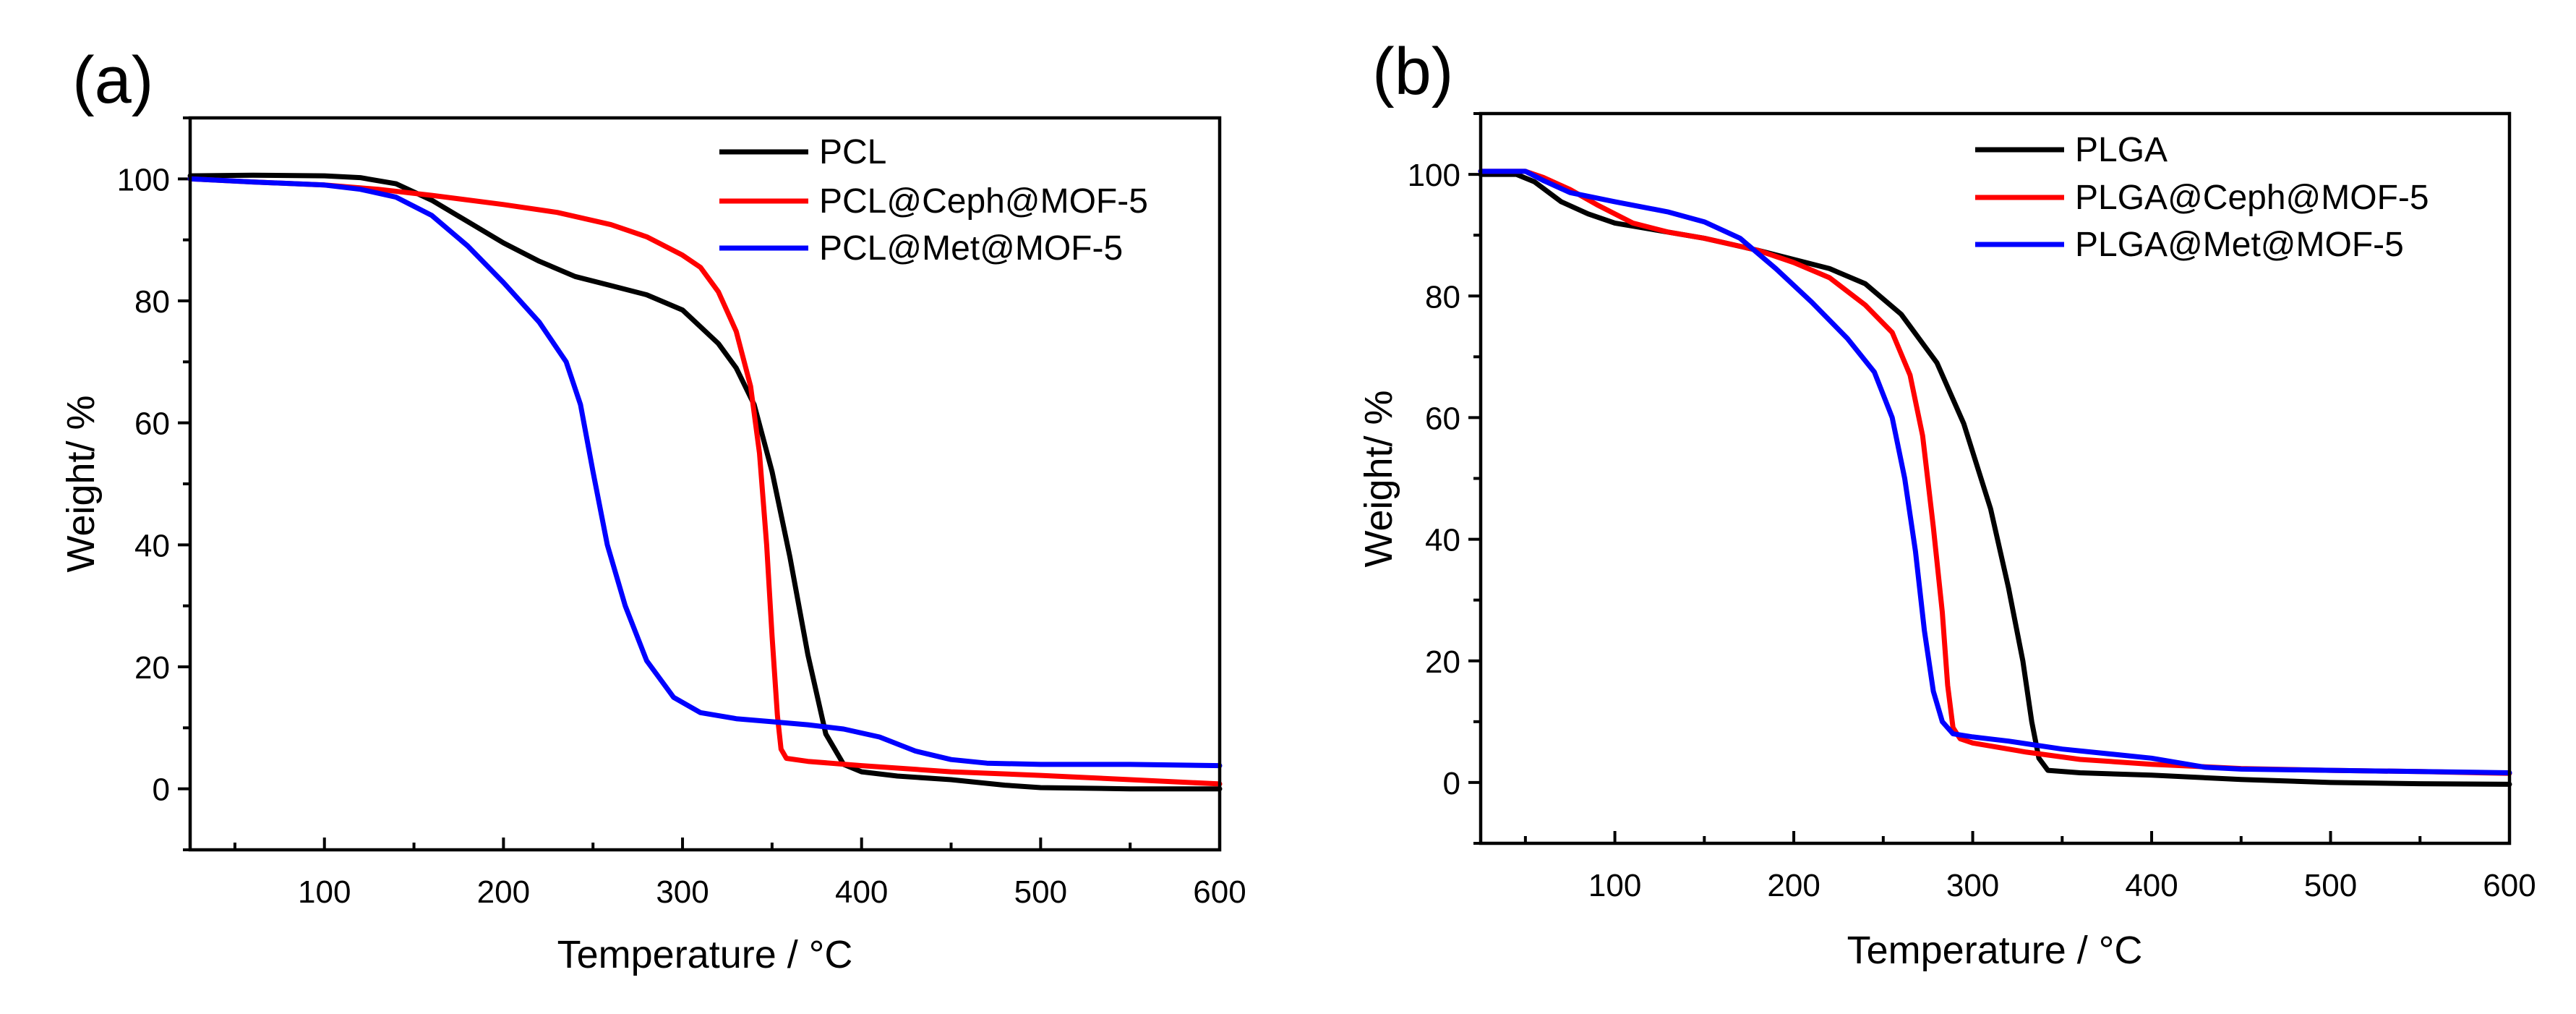 The height and width of the screenshot is (1014, 2576). I want to click on legend-label: PCL@Met@MOF-5, so click(971, 248).